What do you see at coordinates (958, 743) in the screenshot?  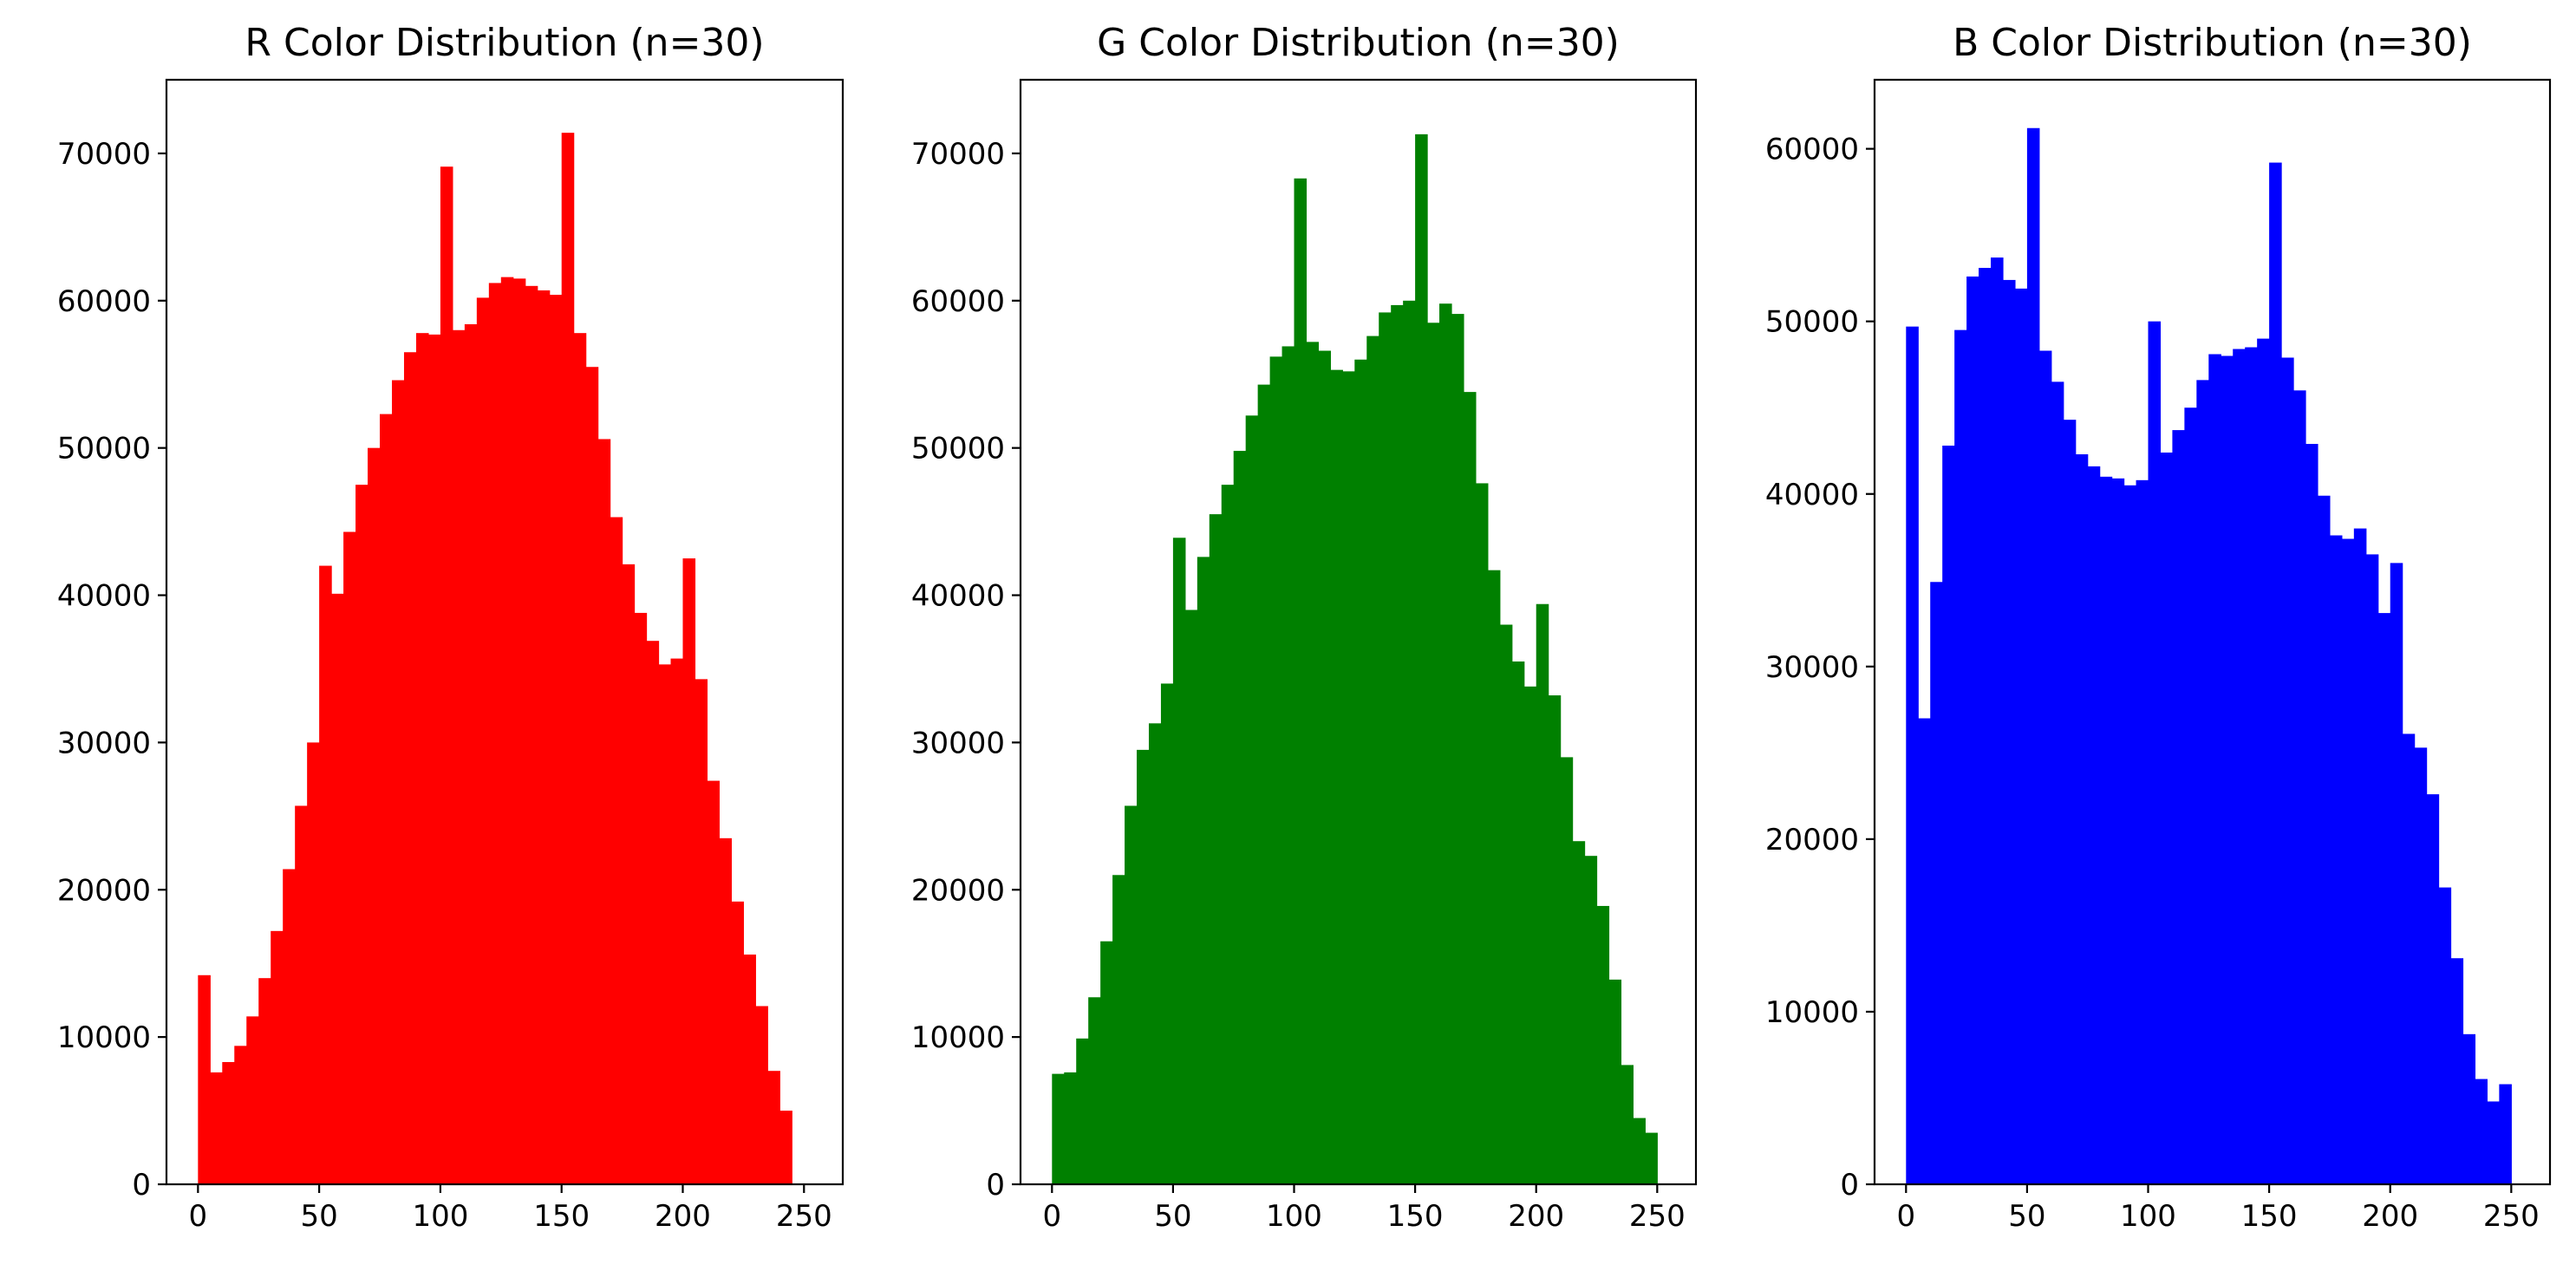 I see `y-tick-label: 30000` at bounding box center [958, 743].